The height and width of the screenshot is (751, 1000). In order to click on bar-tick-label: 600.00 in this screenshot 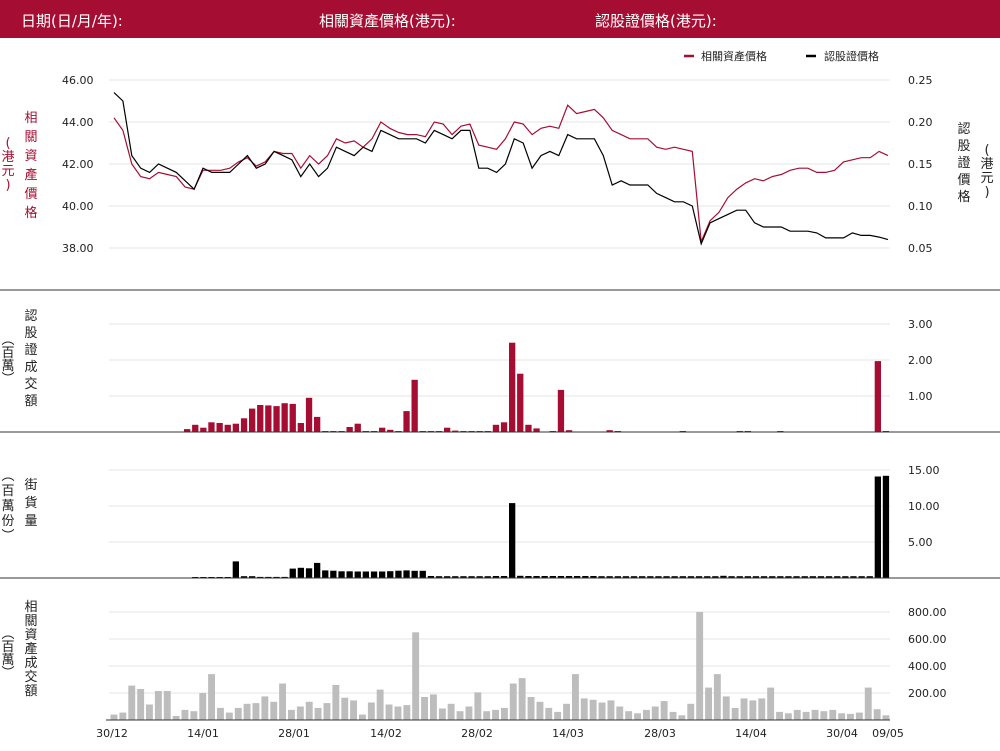, I will do `click(927, 639)`.